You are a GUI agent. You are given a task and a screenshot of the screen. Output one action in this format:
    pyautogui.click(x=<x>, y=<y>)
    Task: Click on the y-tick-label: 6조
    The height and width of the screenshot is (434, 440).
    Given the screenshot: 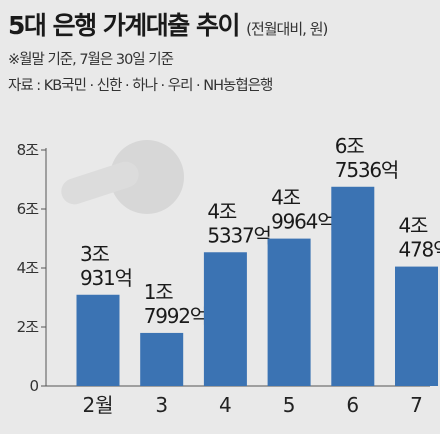 What is the action you would take?
    pyautogui.click(x=28, y=209)
    